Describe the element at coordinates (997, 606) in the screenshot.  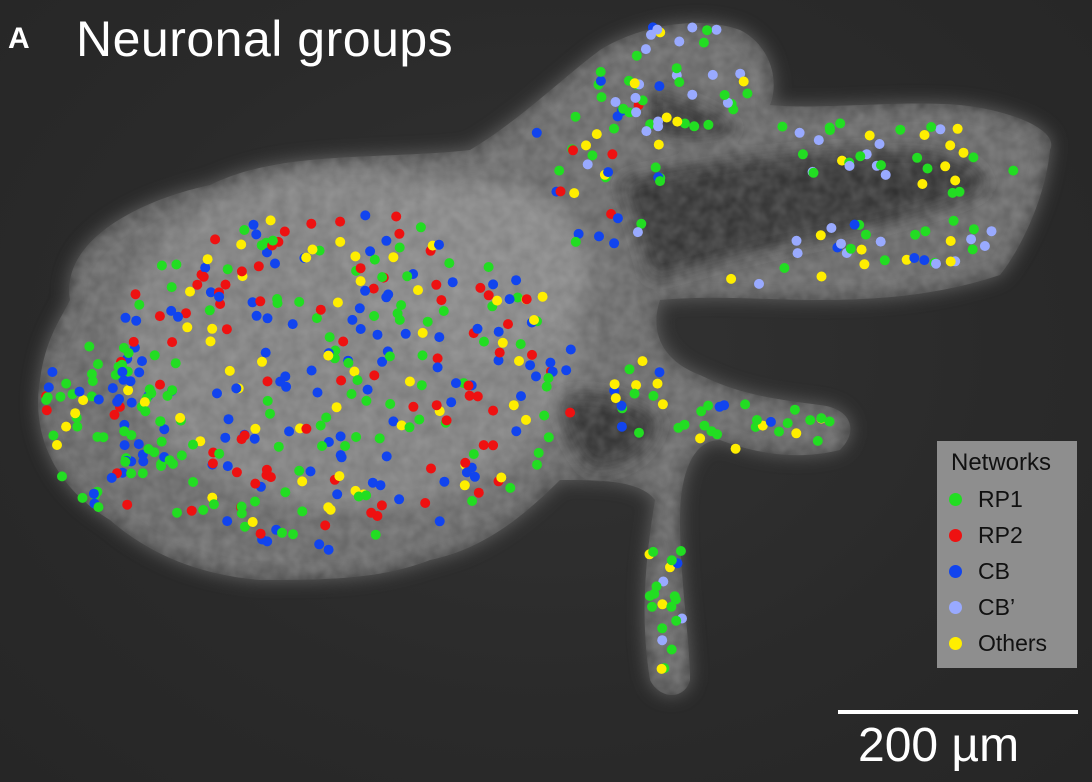
I see `legend-label-cb-prime: CB’` at that location.